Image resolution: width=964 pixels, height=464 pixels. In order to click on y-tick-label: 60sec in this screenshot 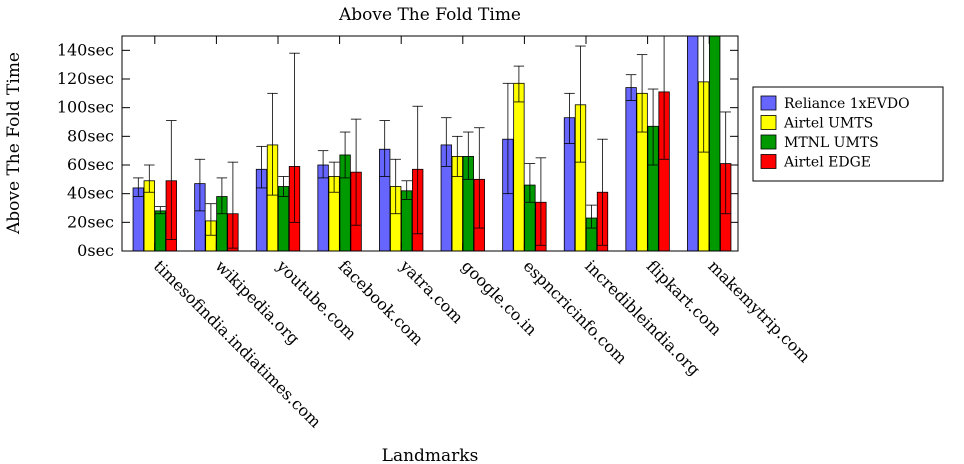, I will do `click(90, 164)`.